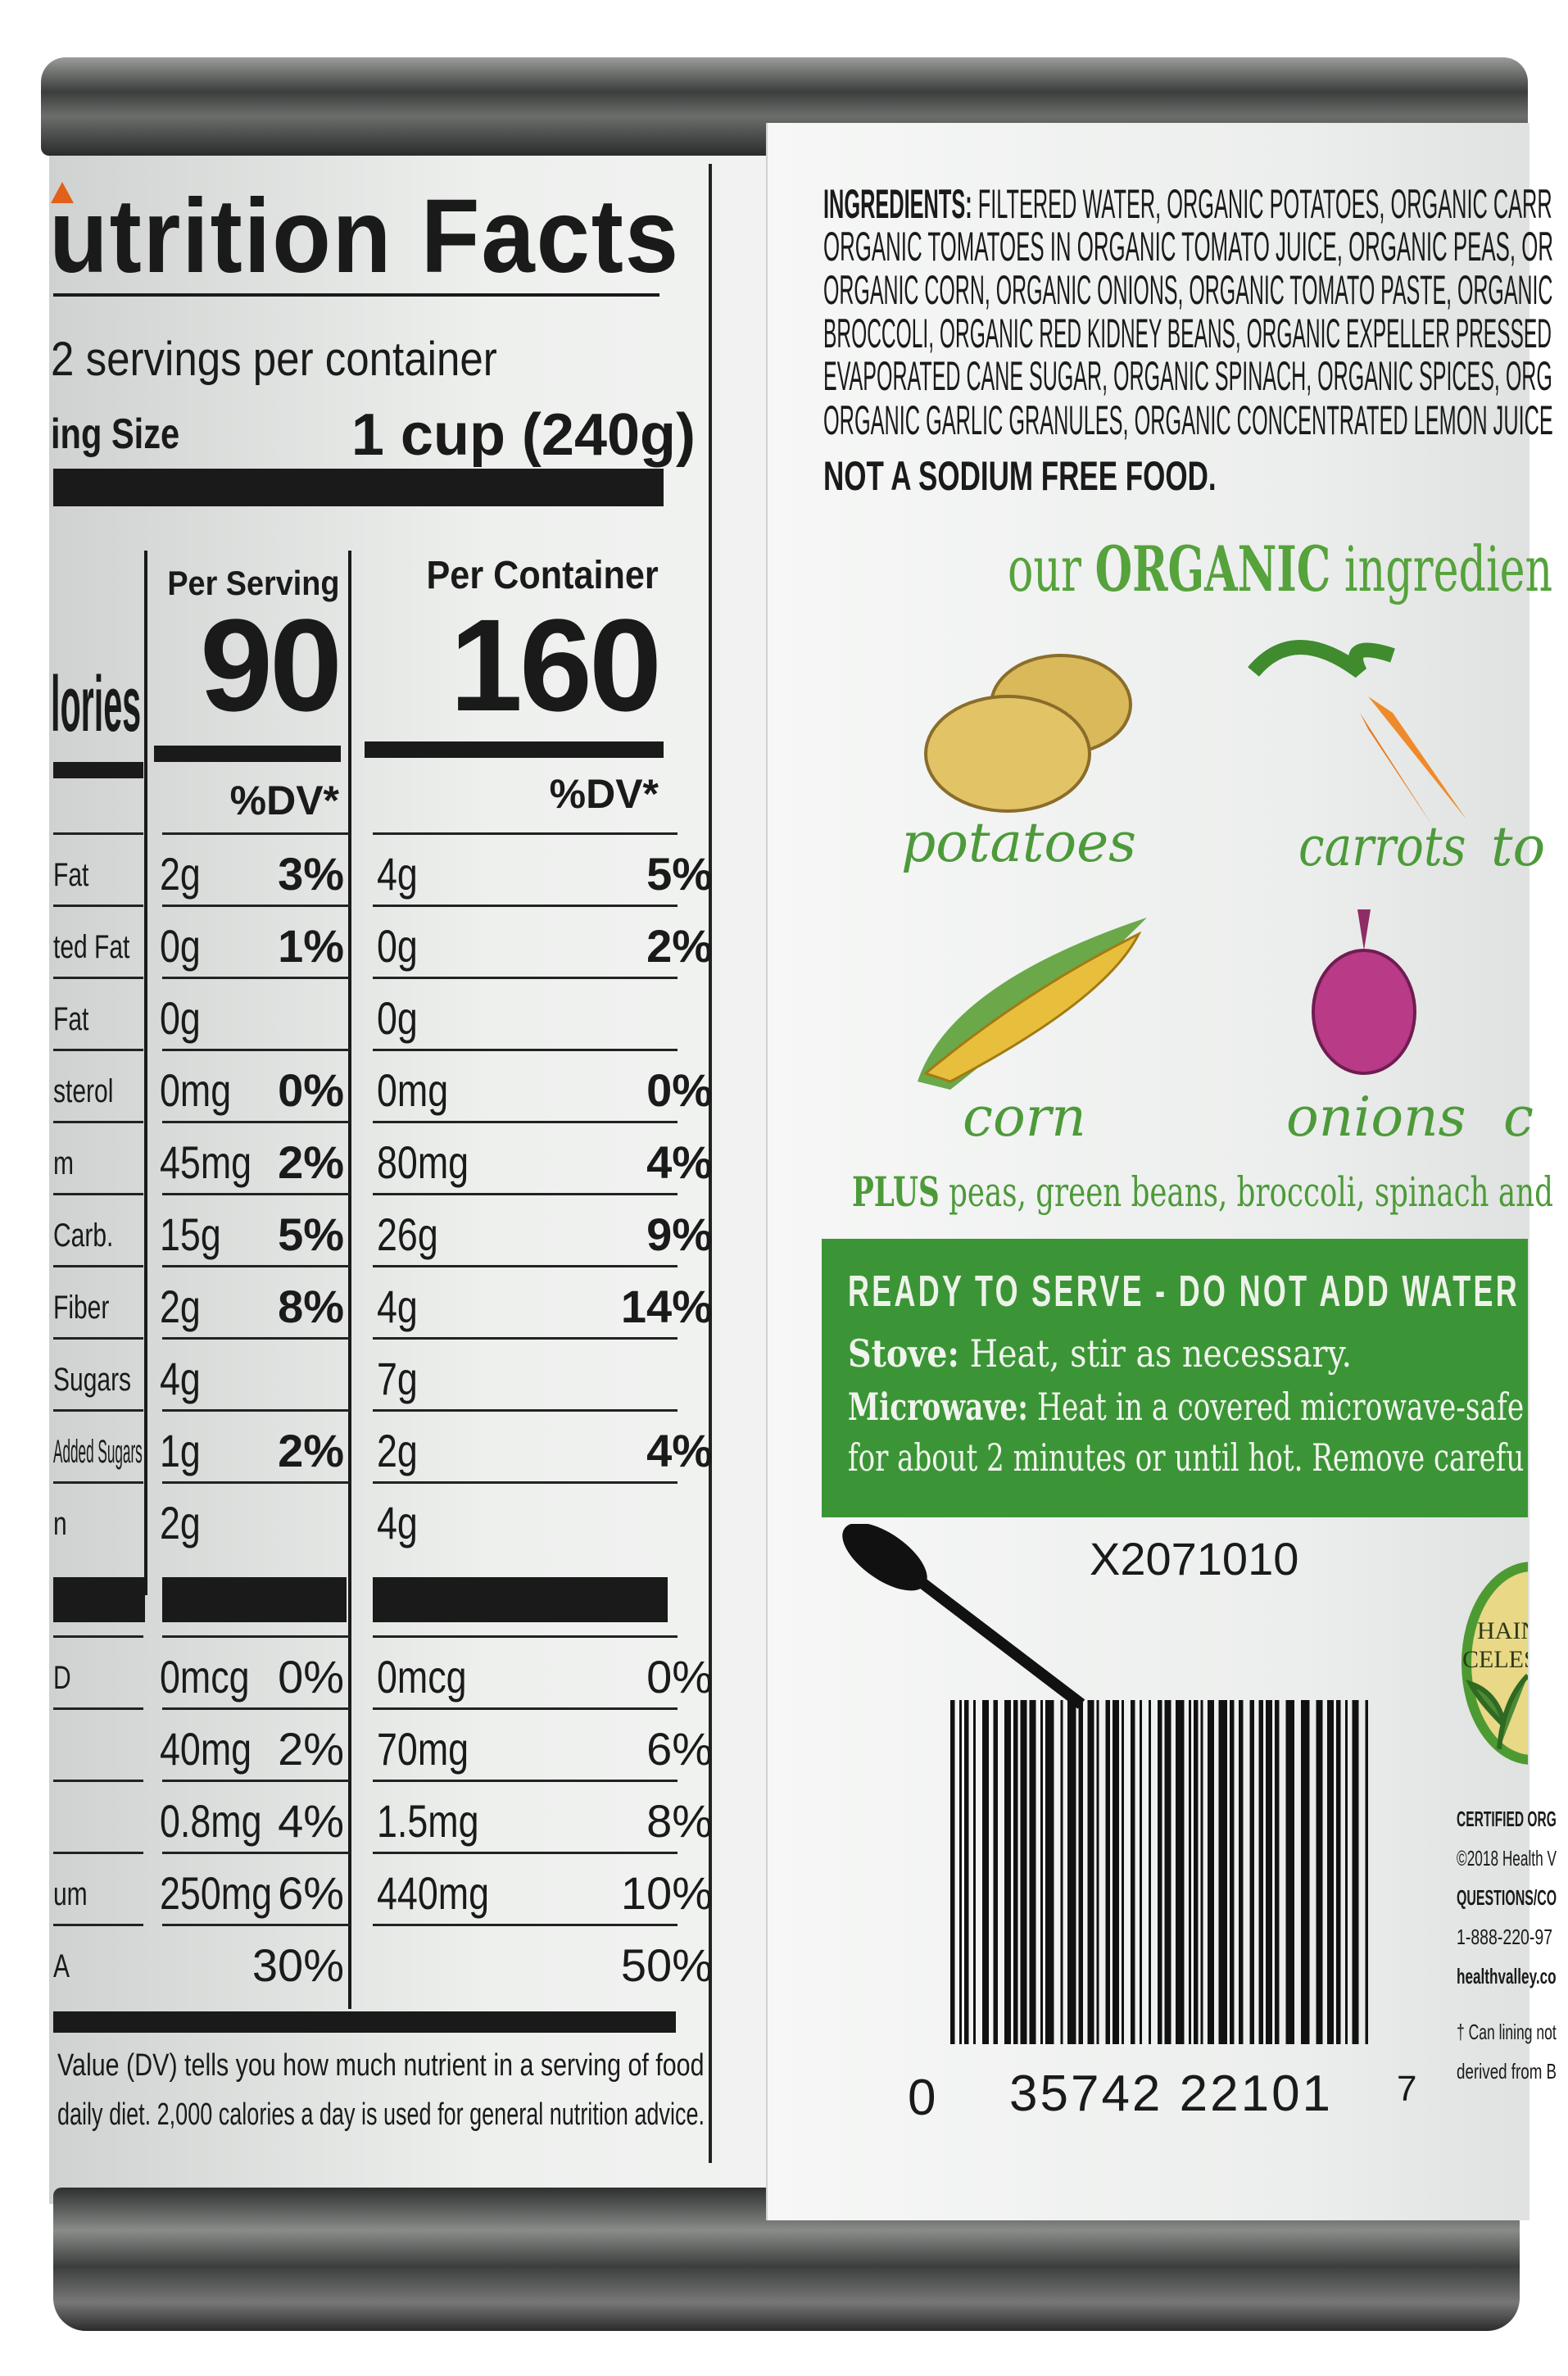 Image resolution: width=1568 pixels, height=2376 pixels. What do you see at coordinates (1194, 1559) in the screenshot?
I see `lot-code: X2071010` at bounding box center [1194, 1559].